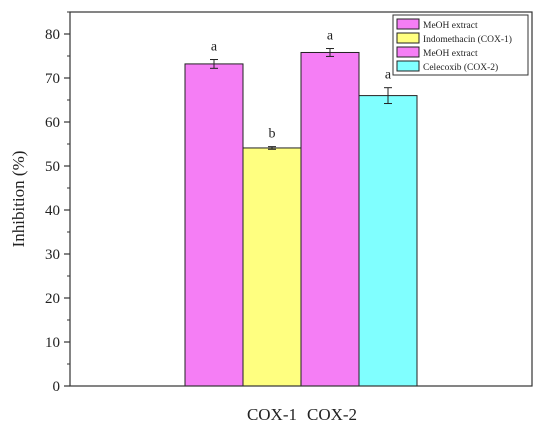  What do you see at coordinates (52, 255) in the screenshot?
I see `y-tick-label: 30` at bounding box center [52, 255].